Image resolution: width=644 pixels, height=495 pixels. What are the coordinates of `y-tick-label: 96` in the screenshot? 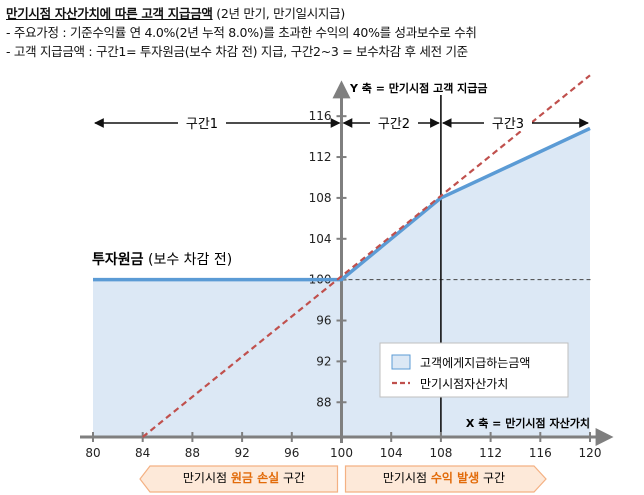 It's located at (323, 321).